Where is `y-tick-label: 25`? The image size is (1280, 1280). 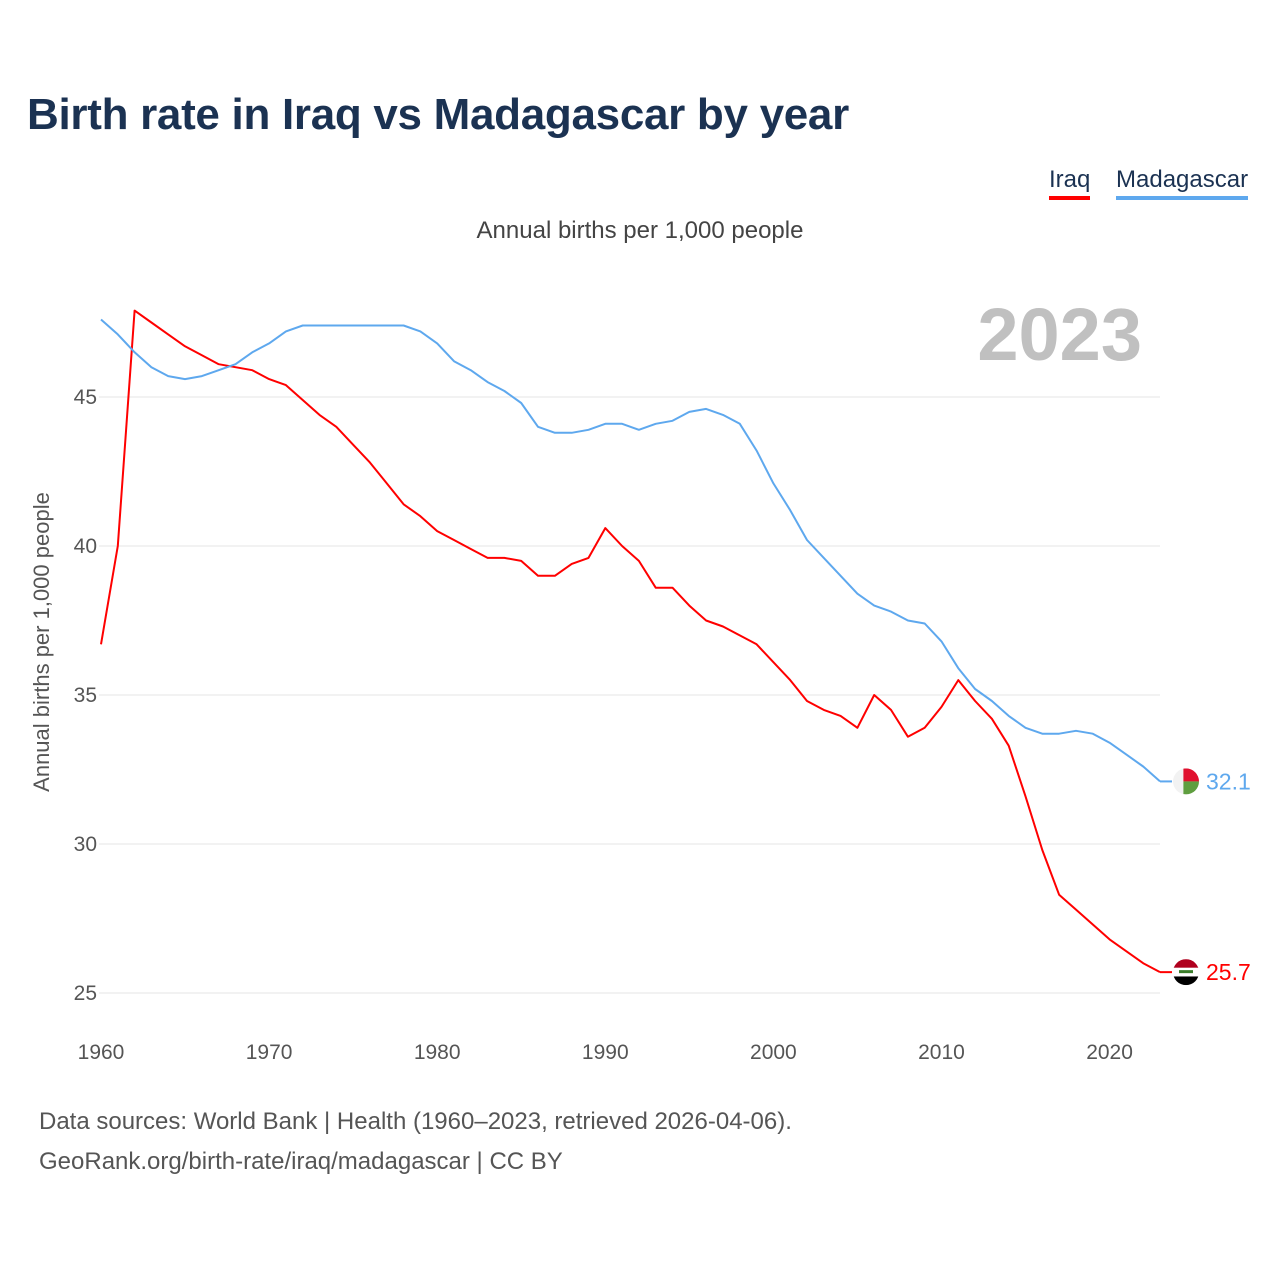 y-tick-label: 25 is located at coordinates (85, 993).